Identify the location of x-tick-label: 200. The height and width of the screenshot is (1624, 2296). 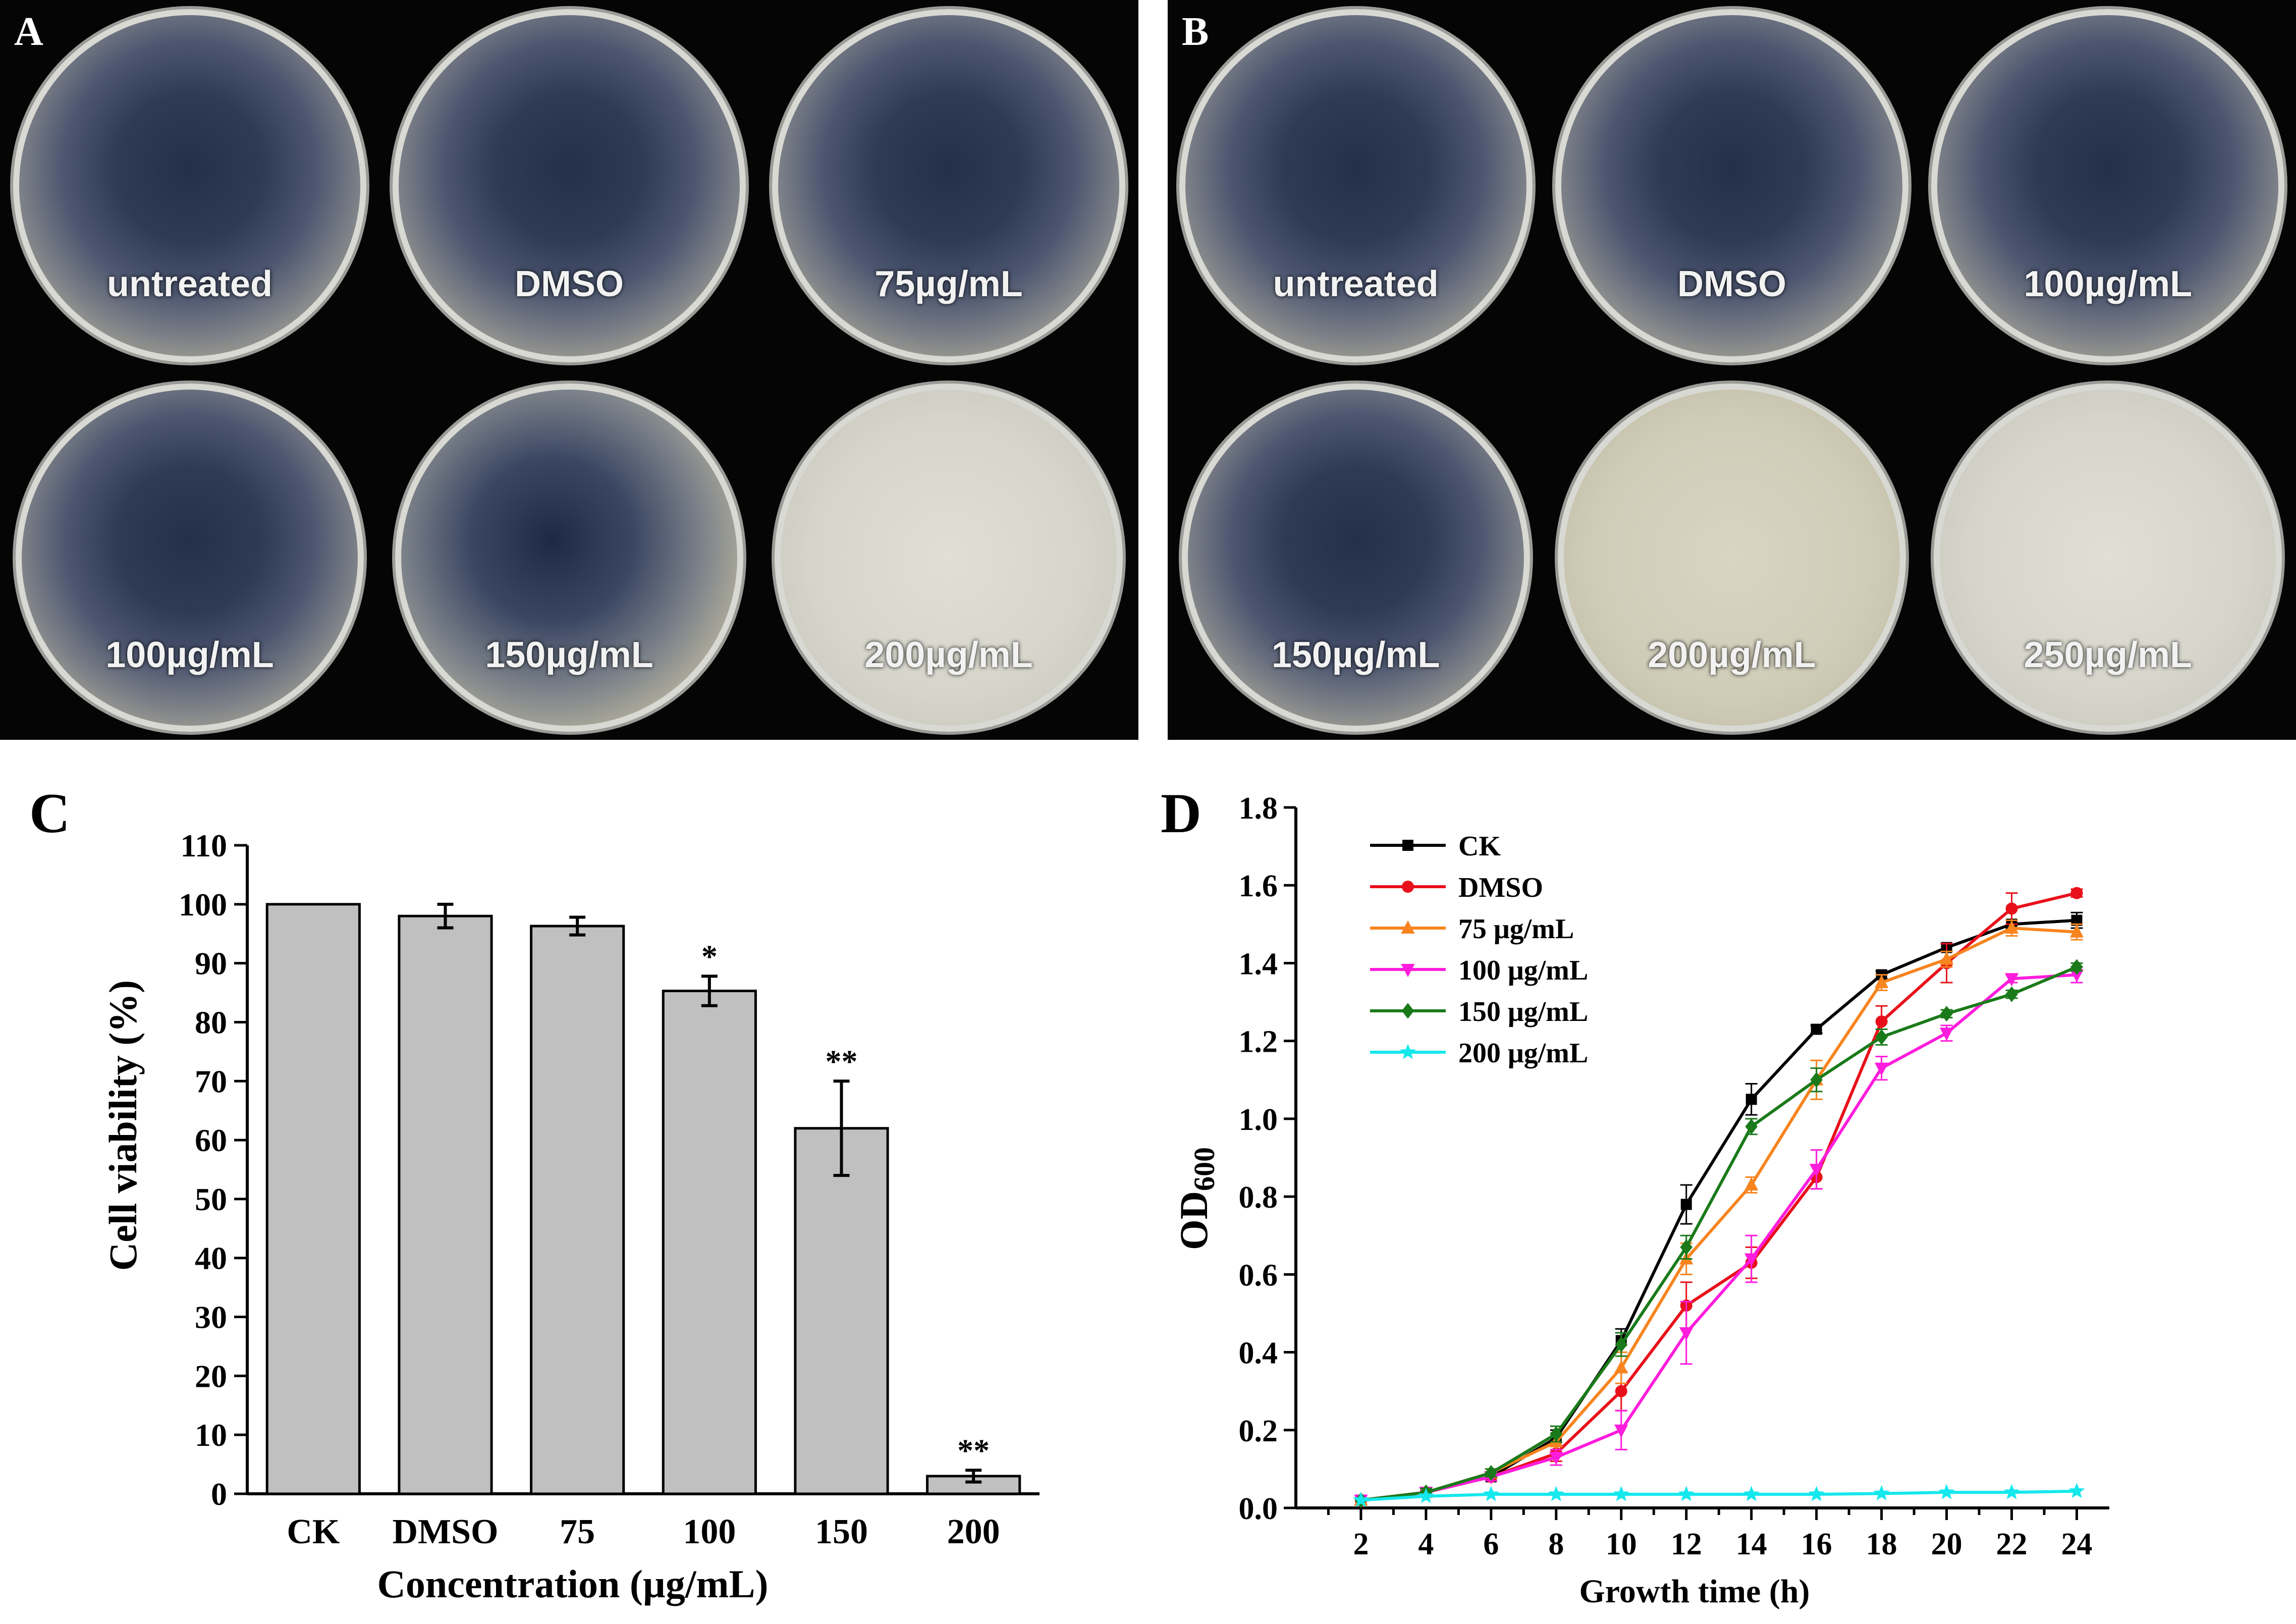
(973, 1531).